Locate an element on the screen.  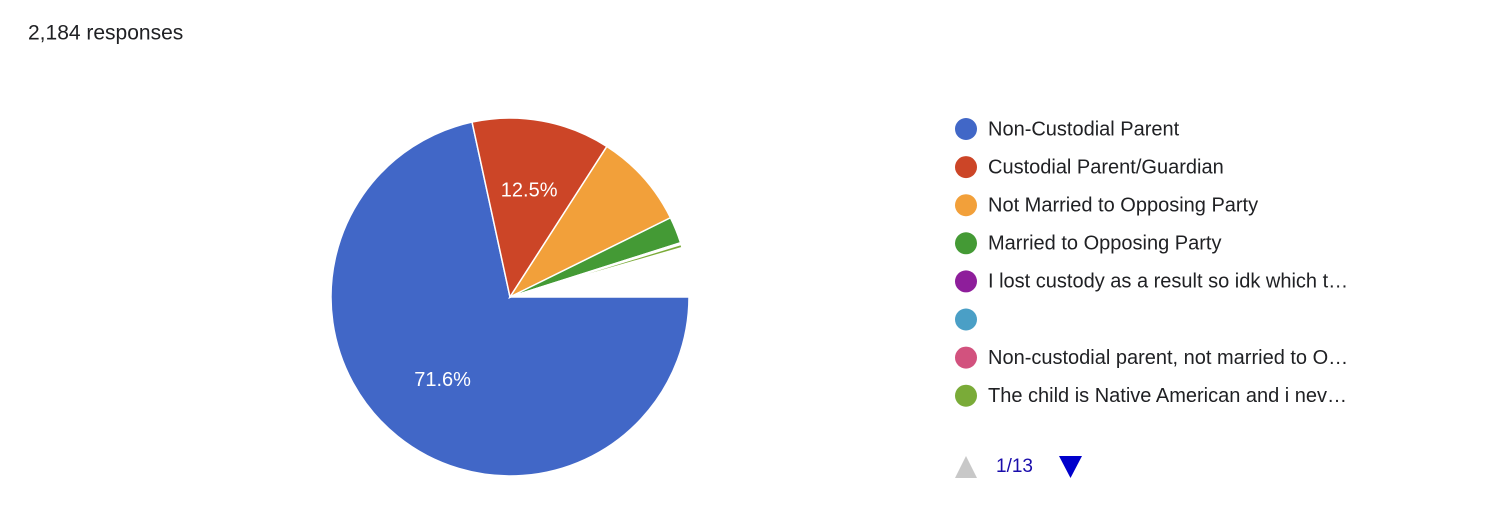
slice-label: 12.5% is located at coordinates (529, 191).